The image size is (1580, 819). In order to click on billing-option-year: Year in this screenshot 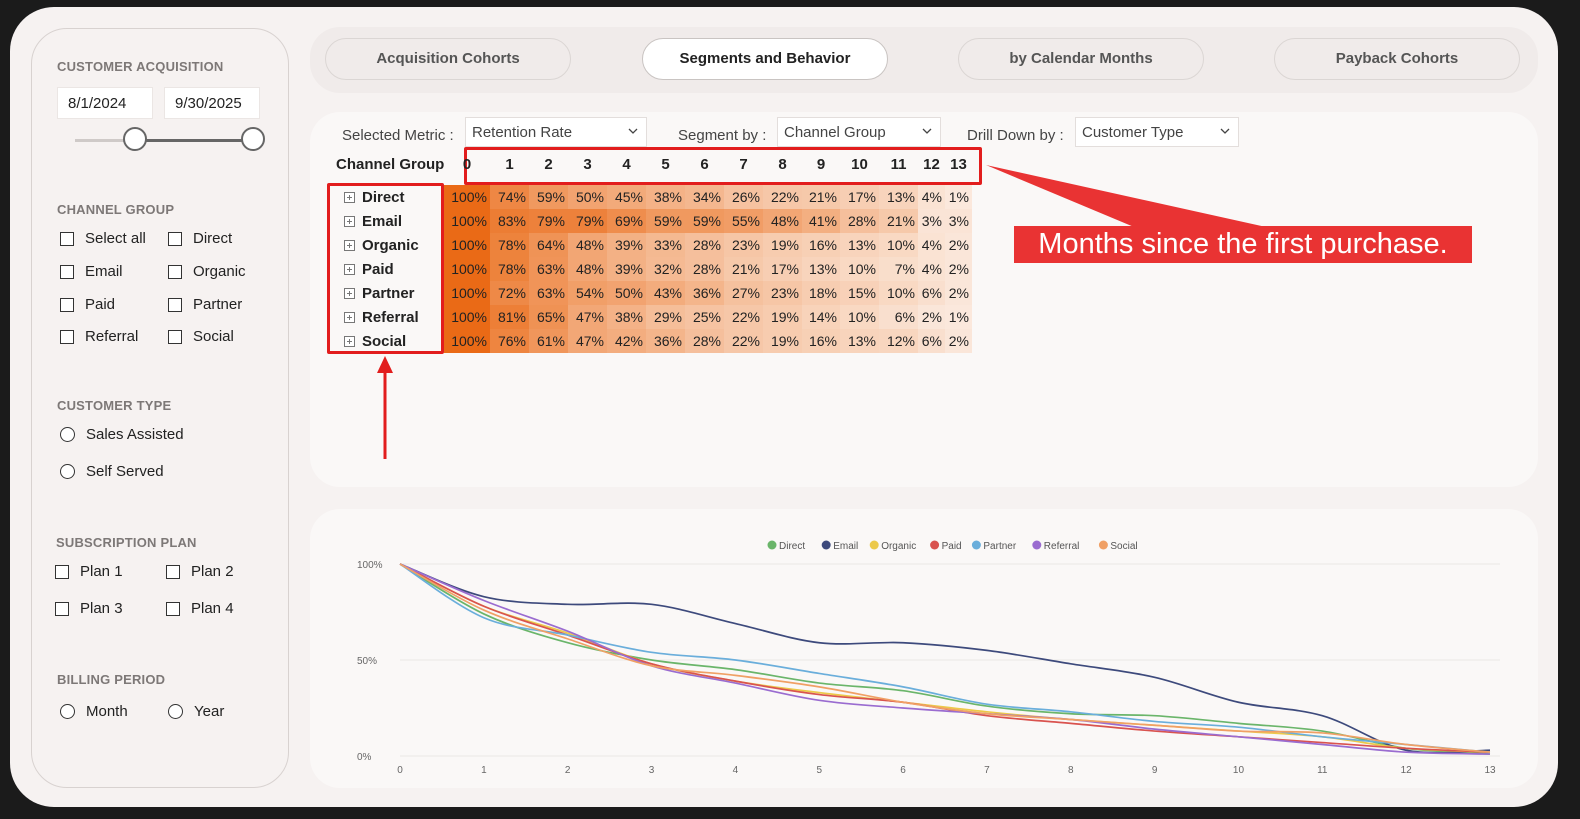, I will do `click(196, 711)`.